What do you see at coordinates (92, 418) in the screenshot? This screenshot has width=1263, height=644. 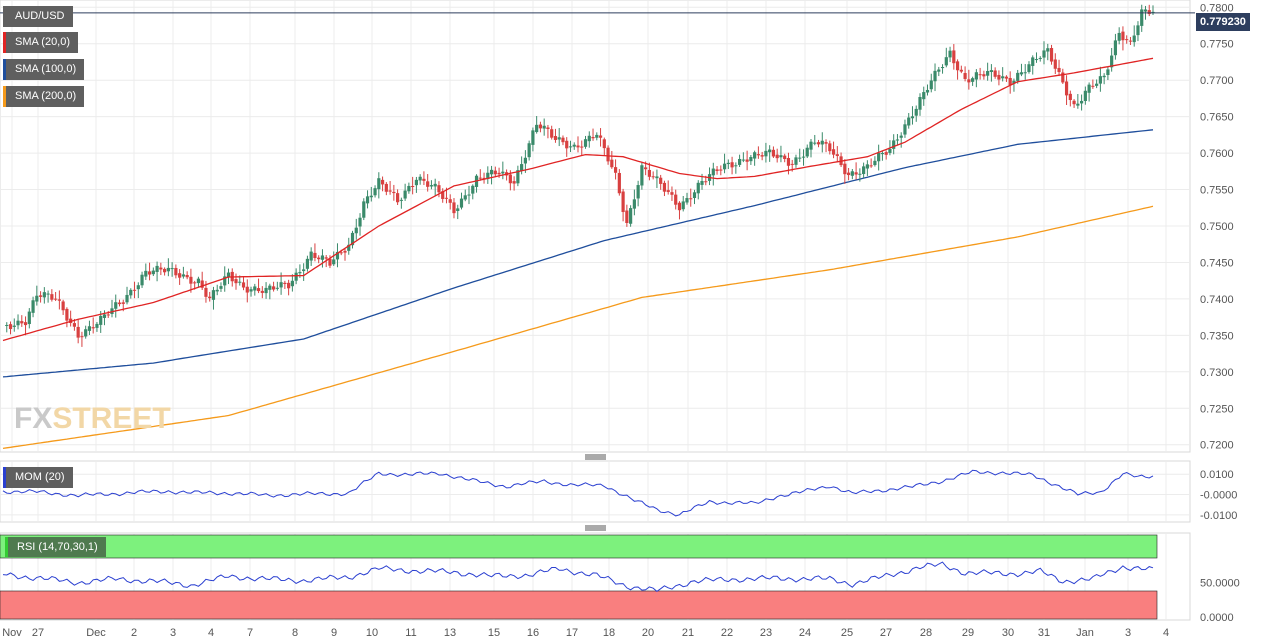 I see `fxstreet-watermark: FXSTREET` at bounding box center [92, 418].